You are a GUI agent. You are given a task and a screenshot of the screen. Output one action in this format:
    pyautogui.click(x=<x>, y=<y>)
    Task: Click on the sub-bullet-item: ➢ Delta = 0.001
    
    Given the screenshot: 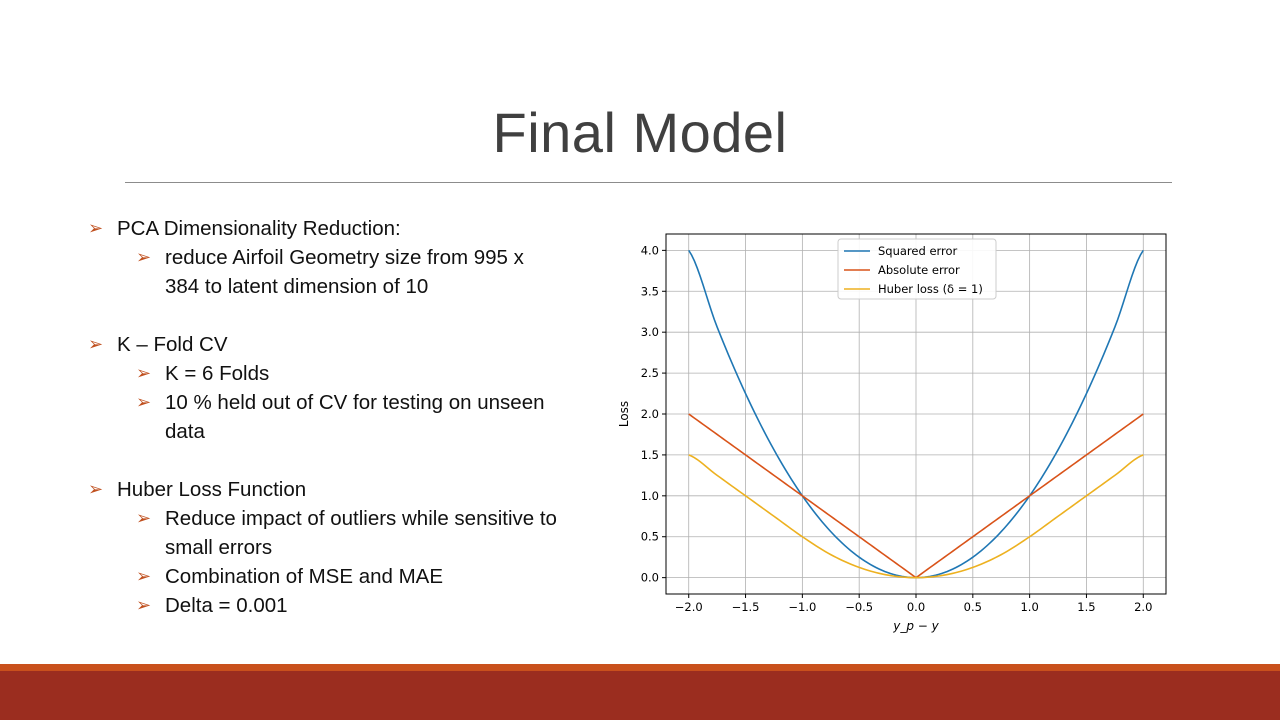 What is the action you would take?
    pyautogui.click(x=323, y=605)
    